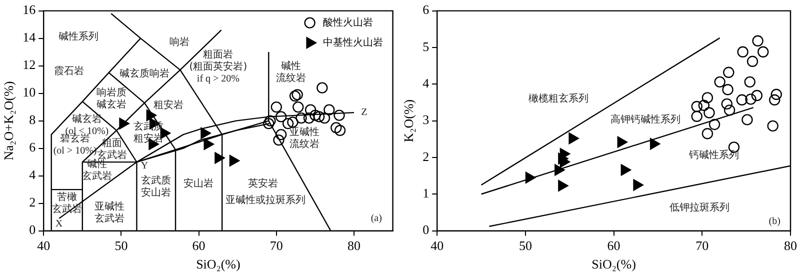  I want to click on annotation: 响岩, so click(179, 42).